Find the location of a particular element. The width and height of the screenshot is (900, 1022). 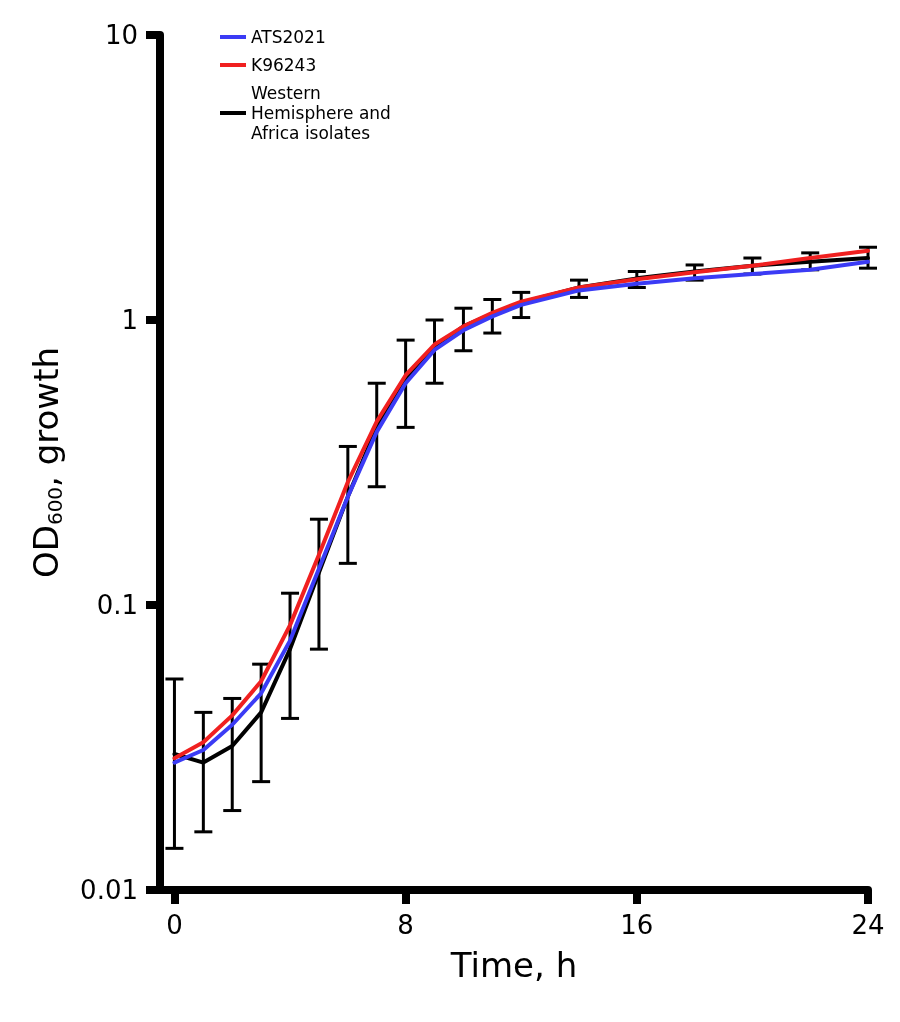

y-tick-label: 0.1 is located at coordinates (117, 605).